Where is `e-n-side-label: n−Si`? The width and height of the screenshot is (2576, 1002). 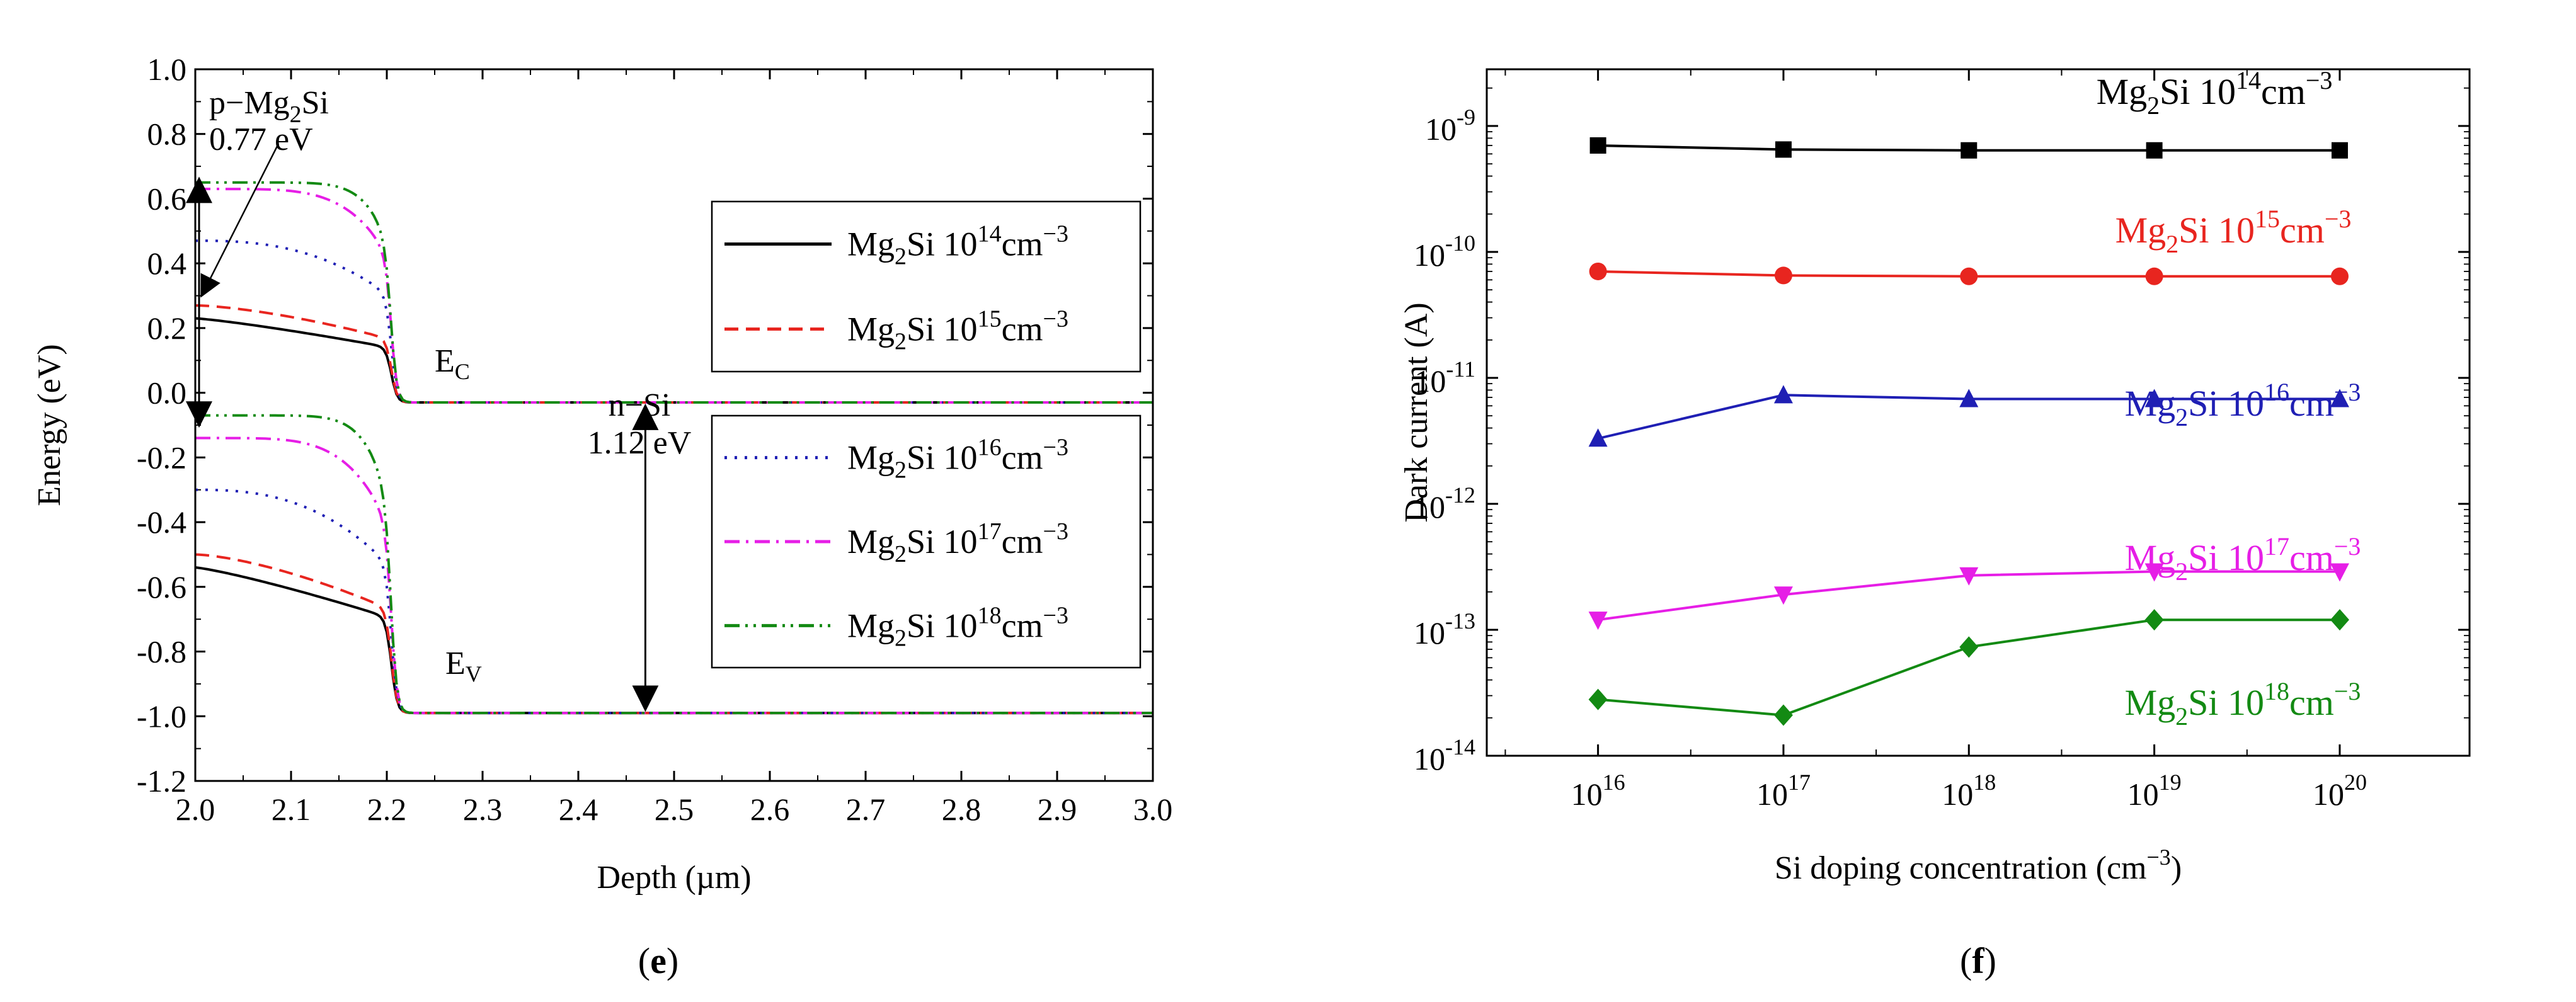 e-n-side-label: n−Si is located at coordinates (640, 405).